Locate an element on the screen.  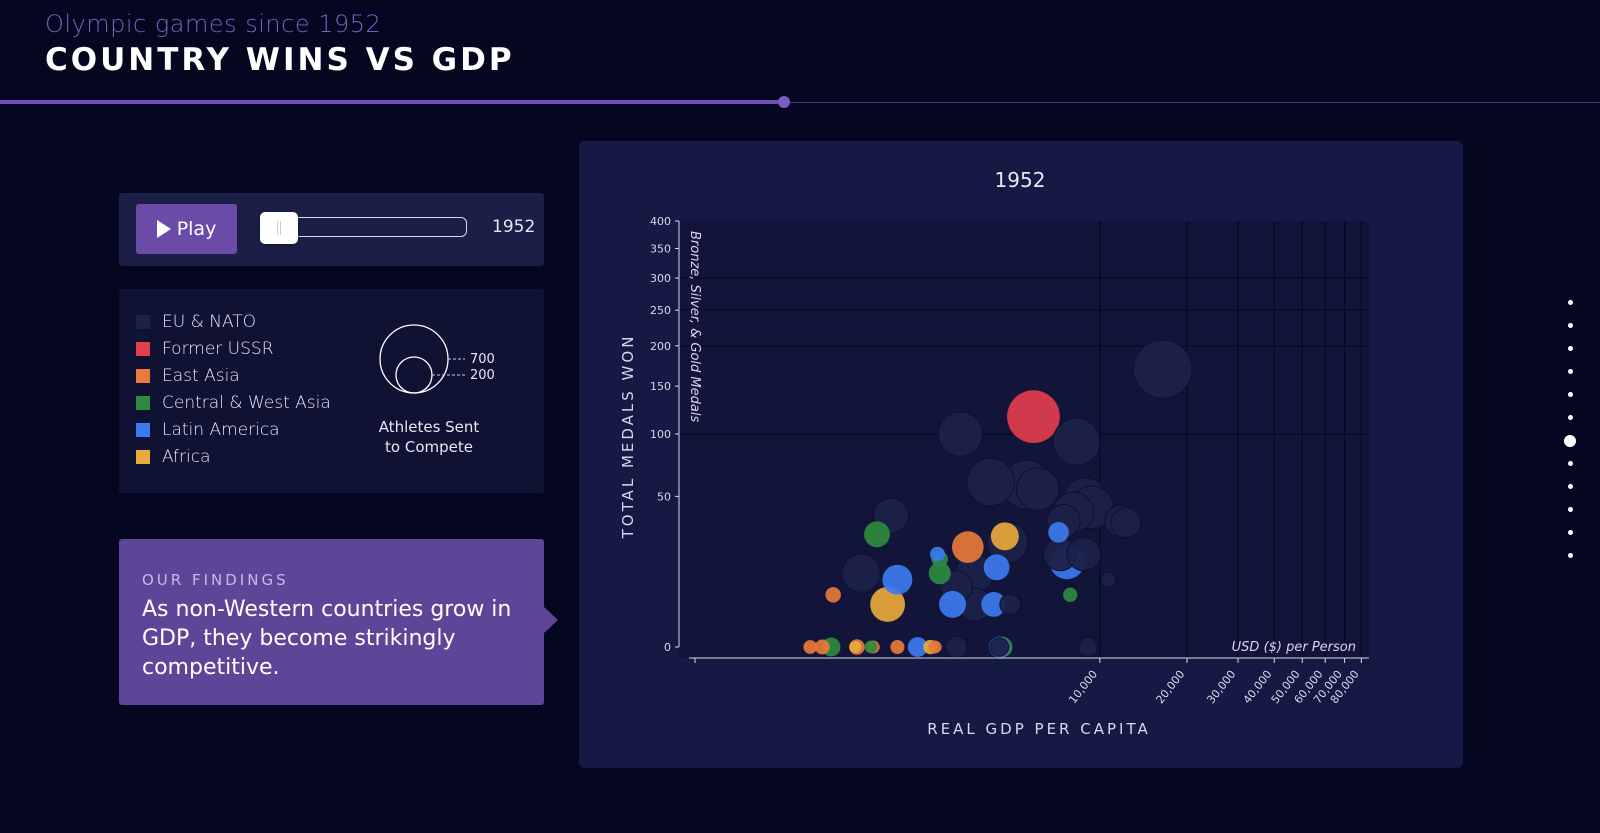
legend-label: Africa is located at coordinates (186, 457).